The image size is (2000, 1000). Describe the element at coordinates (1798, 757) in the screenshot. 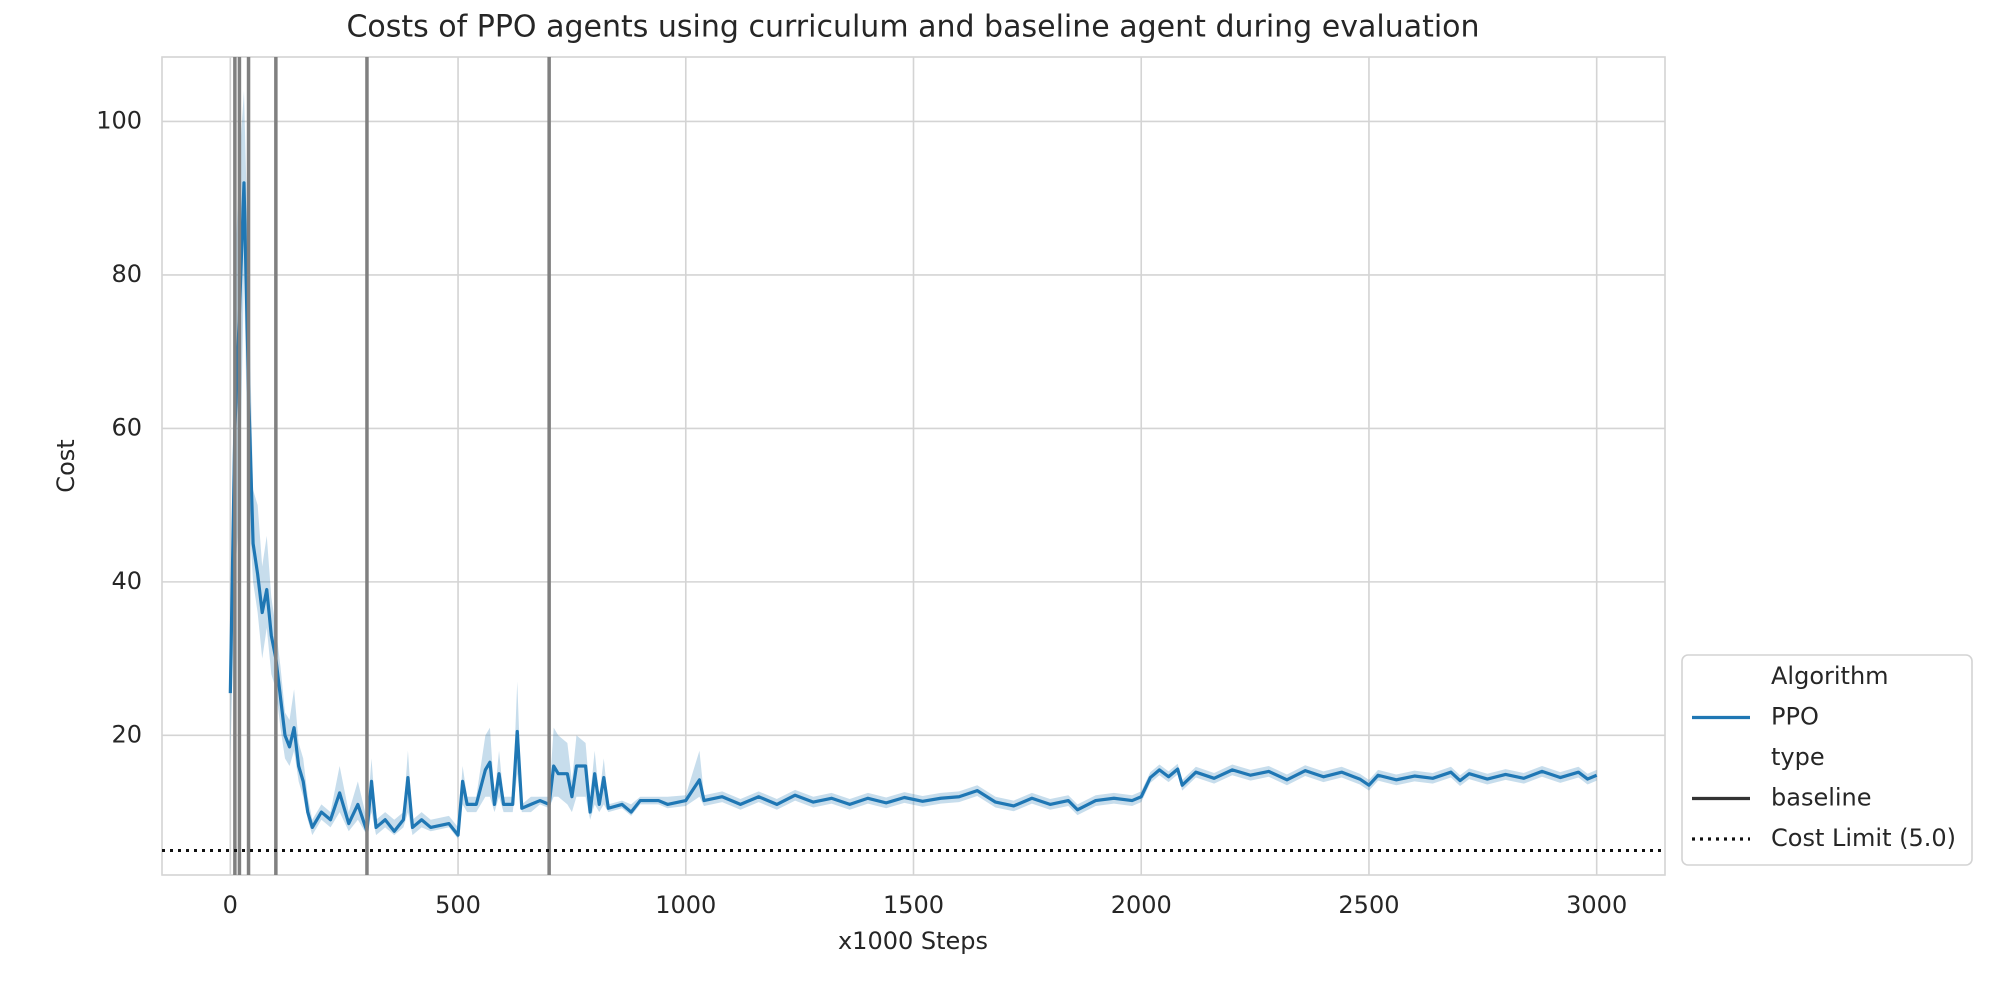

I see `legend-label: type` at that location.